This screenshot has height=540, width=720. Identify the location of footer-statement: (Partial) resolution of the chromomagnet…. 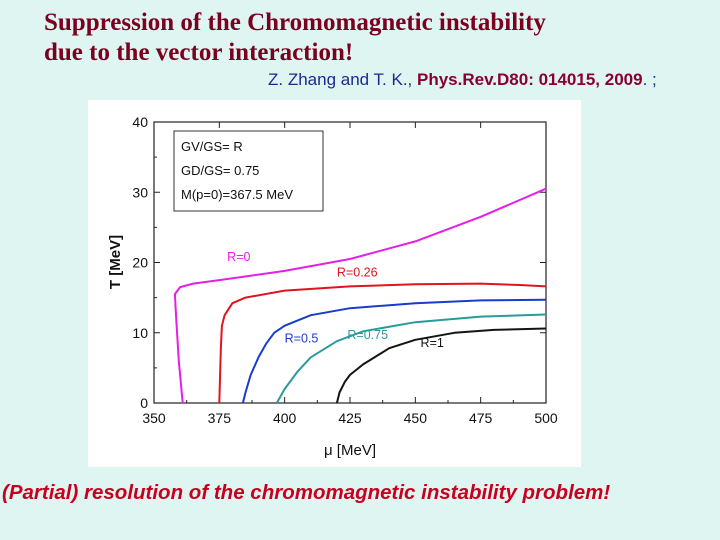
(306, 492).